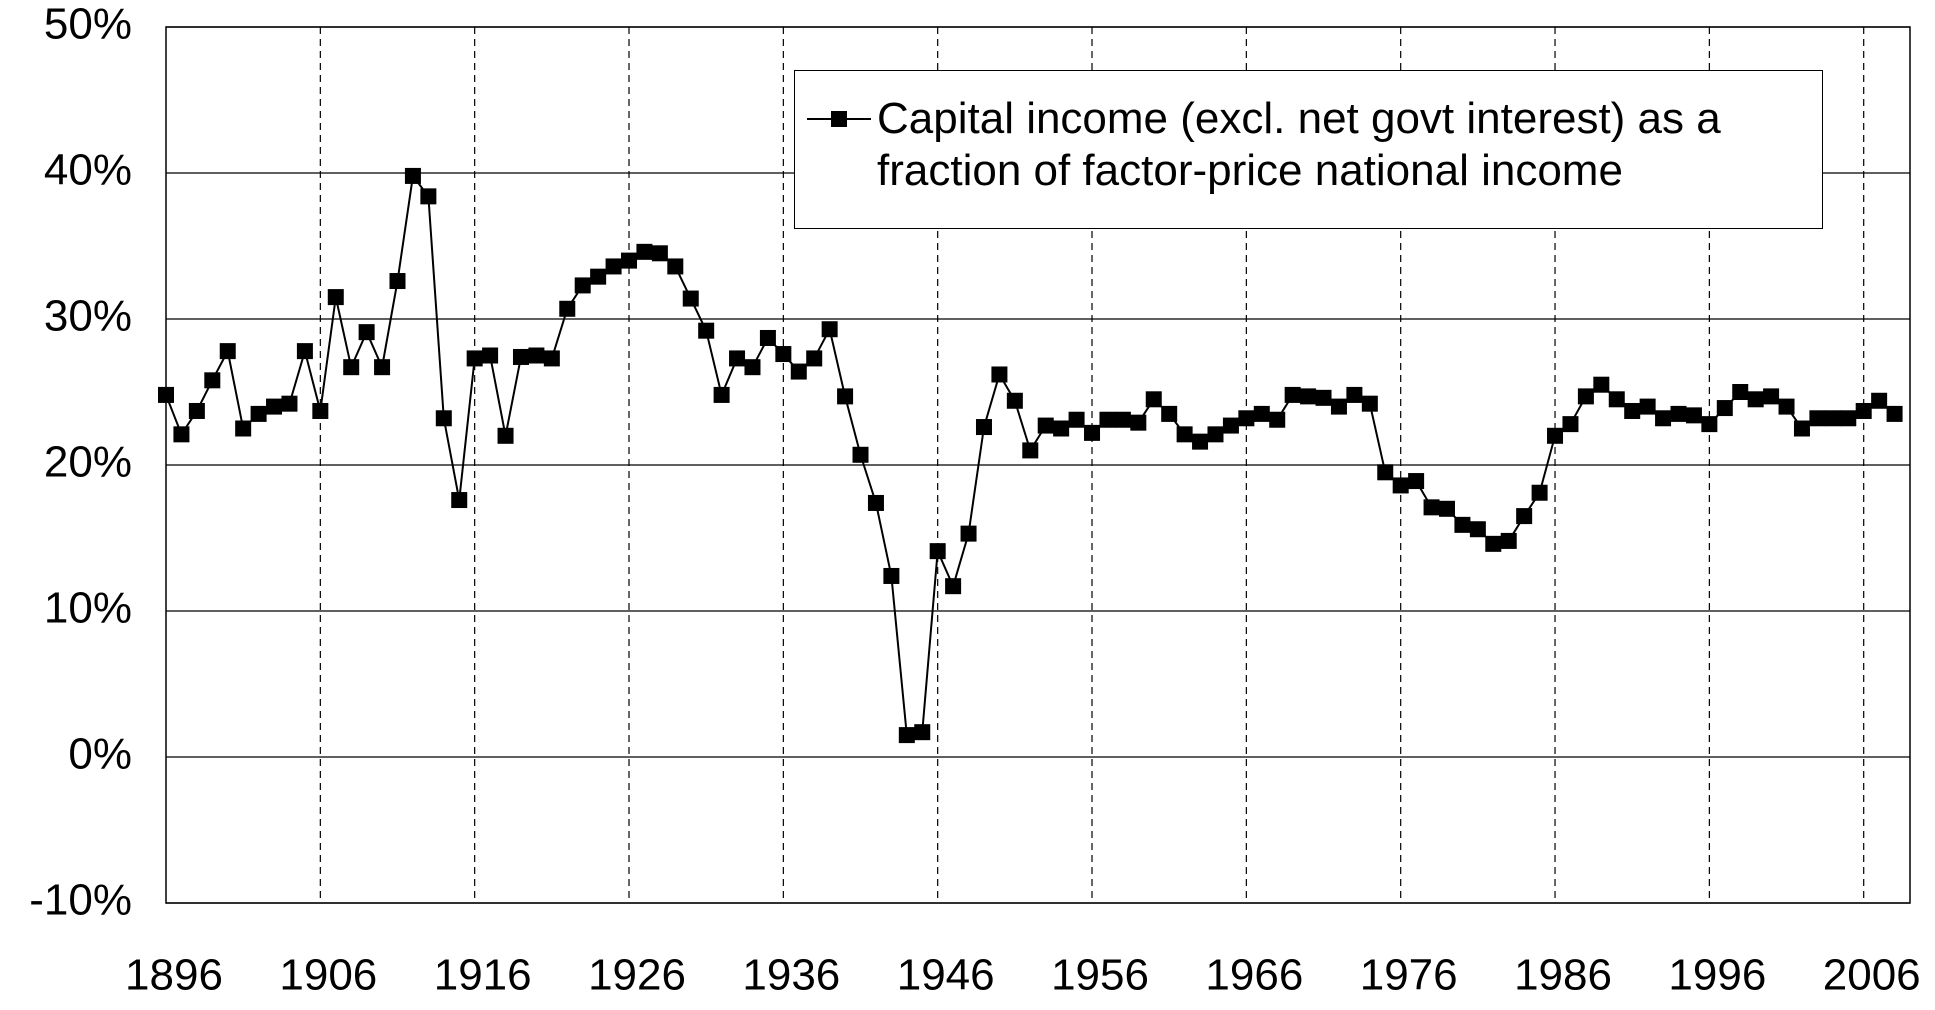  What do you see at coordinates (88, 462) in the screenshot?
I see `y-tick-label: 20%` at bounding box center [88, 462].